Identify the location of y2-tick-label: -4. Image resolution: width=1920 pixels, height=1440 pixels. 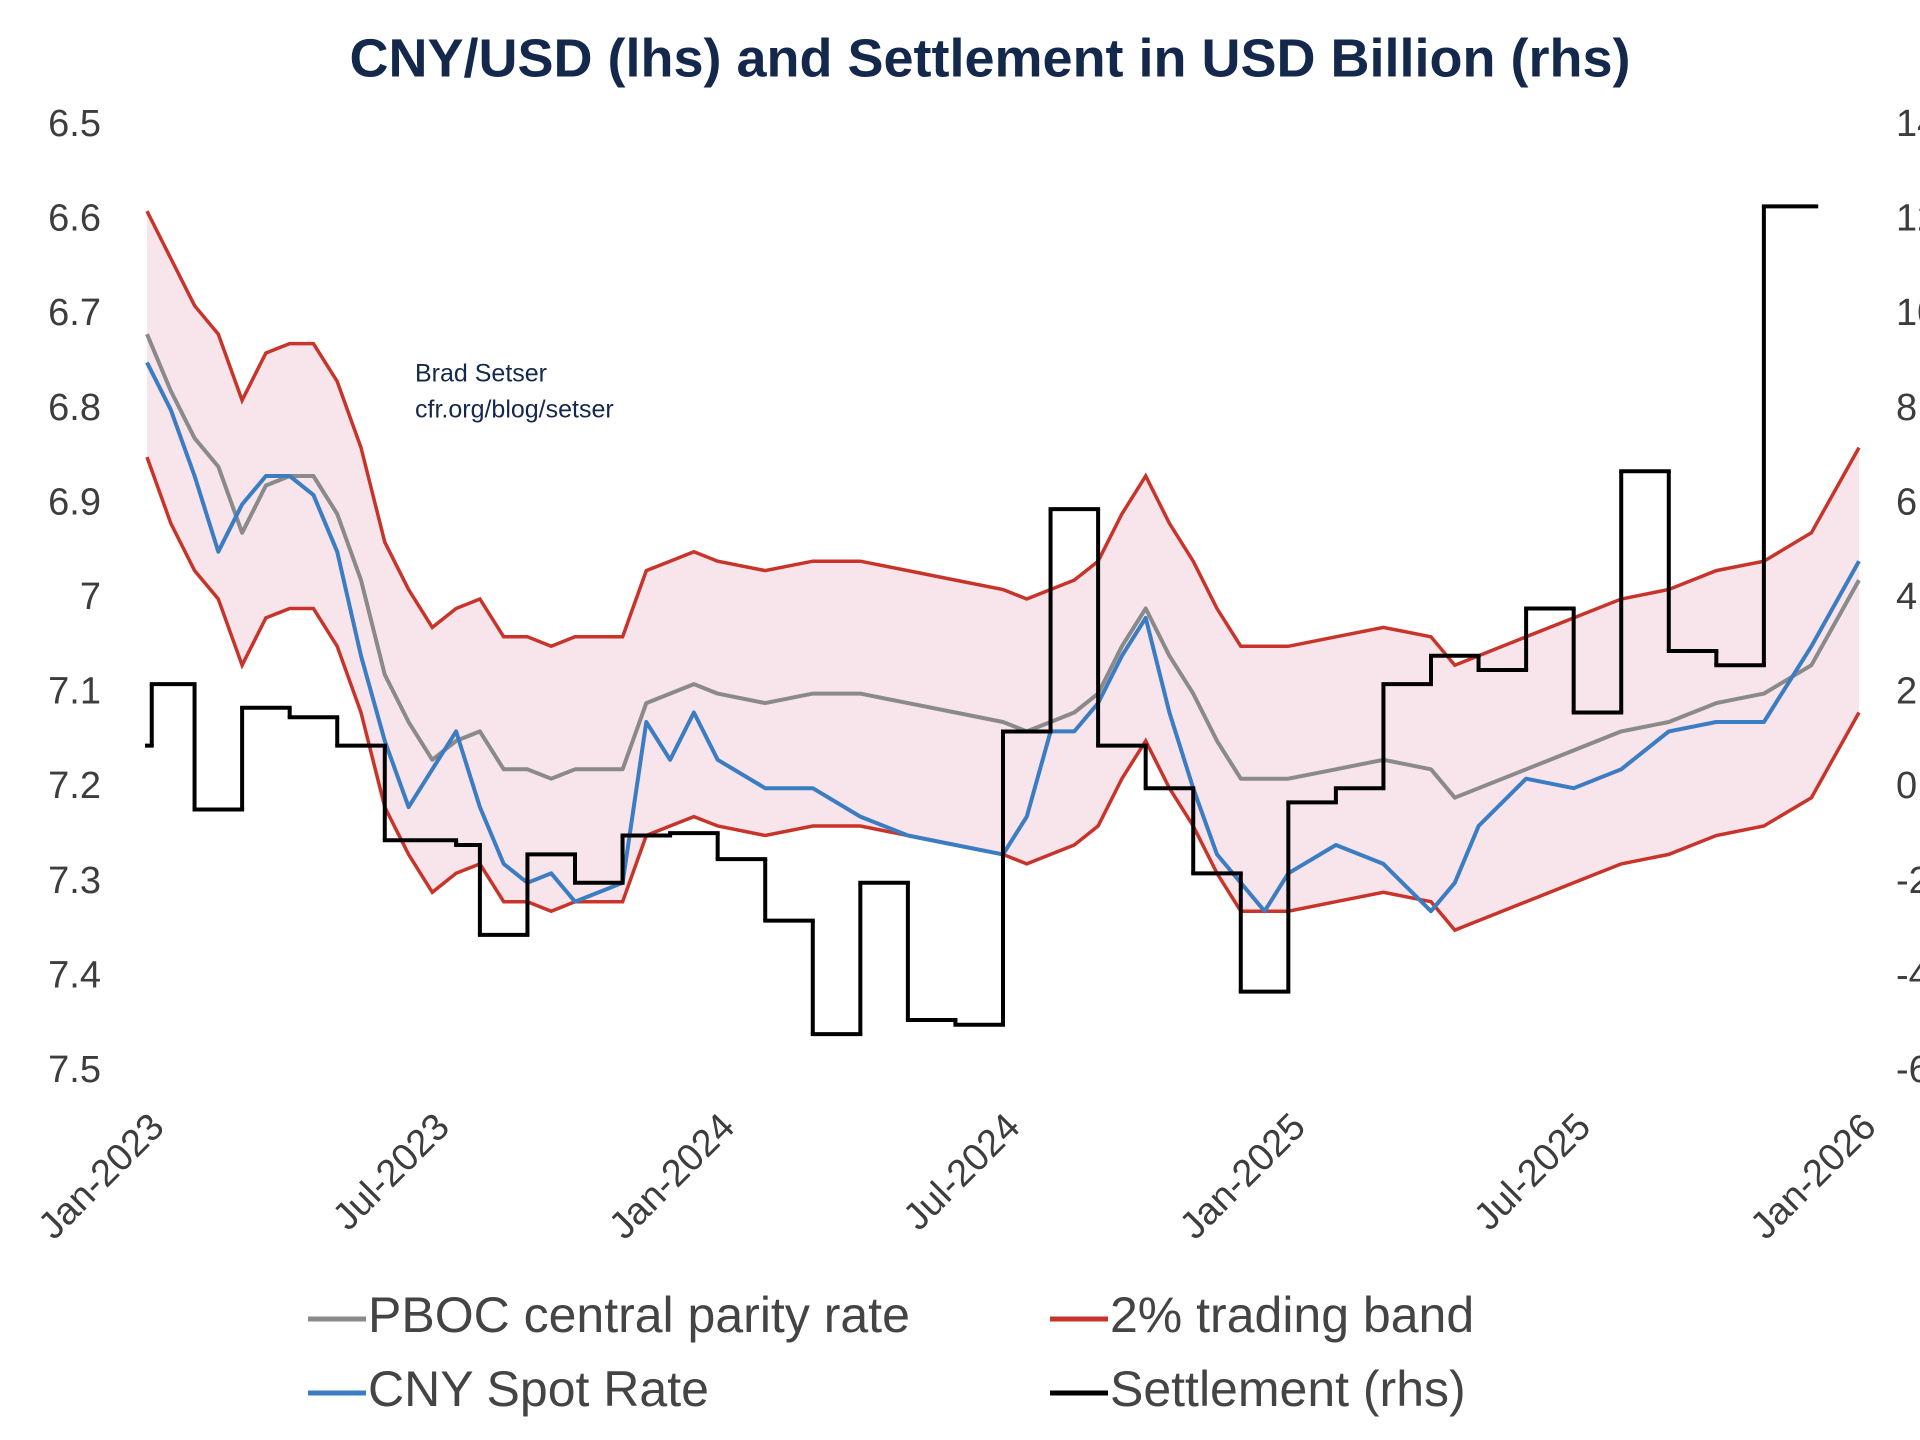
(1908, 975).